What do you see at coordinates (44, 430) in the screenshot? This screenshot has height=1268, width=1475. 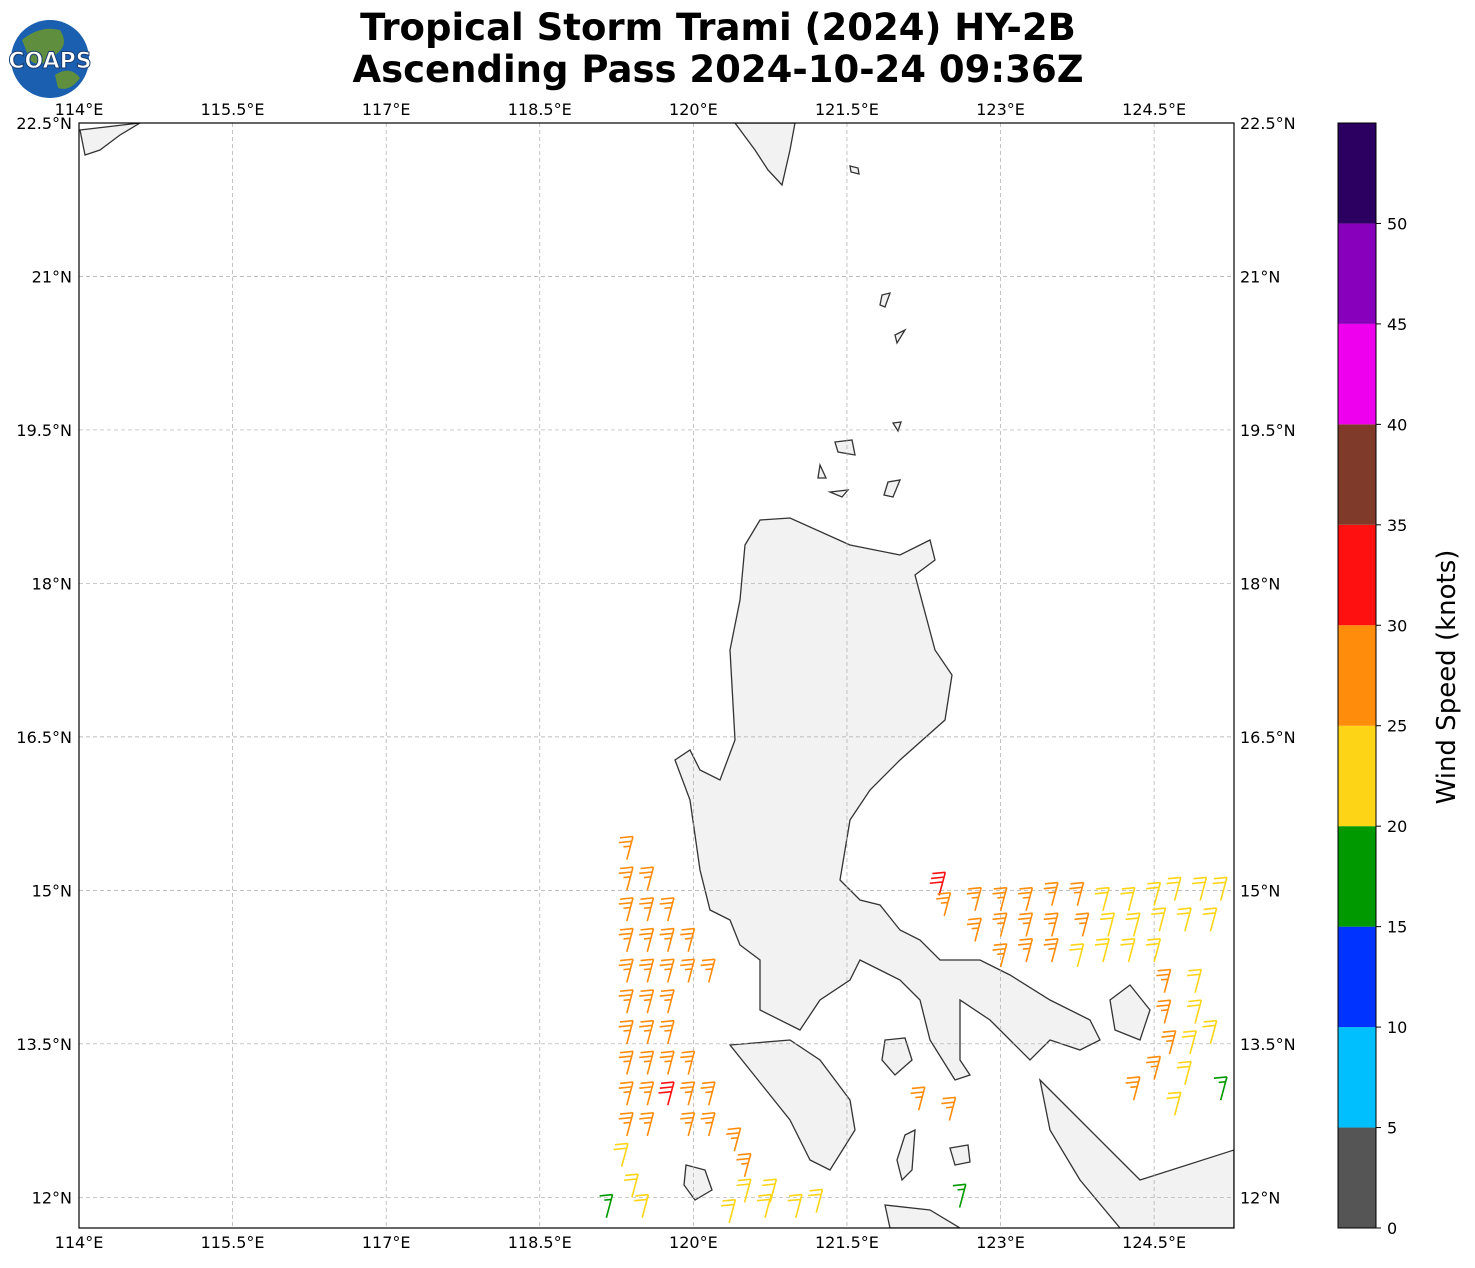 I see `y-tick-label: 19.5°N` at bounding box center [44, 430].